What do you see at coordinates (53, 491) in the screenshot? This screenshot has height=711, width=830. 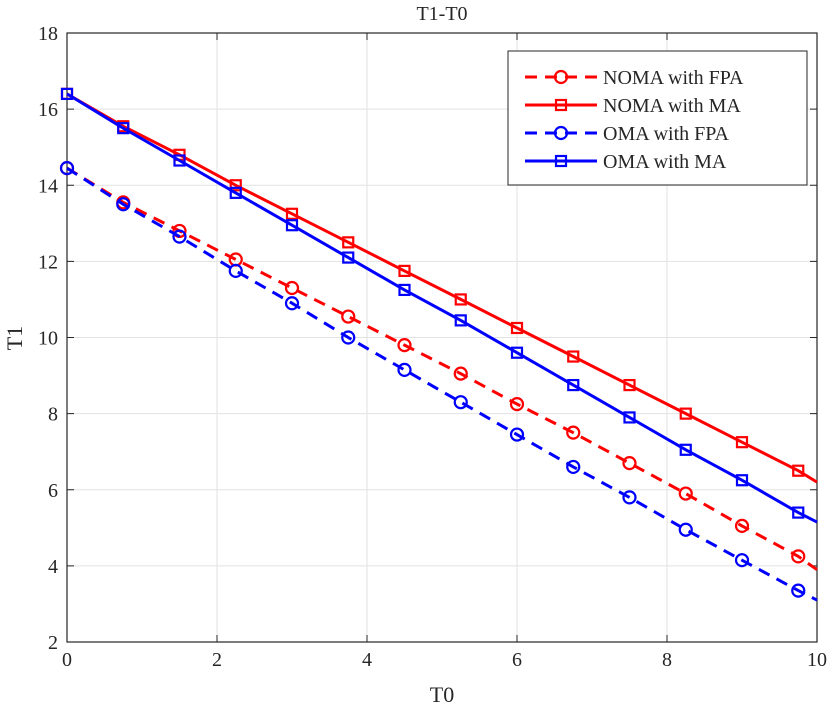 I see `y-tick-label: 6` at bounding box center [53, 491].